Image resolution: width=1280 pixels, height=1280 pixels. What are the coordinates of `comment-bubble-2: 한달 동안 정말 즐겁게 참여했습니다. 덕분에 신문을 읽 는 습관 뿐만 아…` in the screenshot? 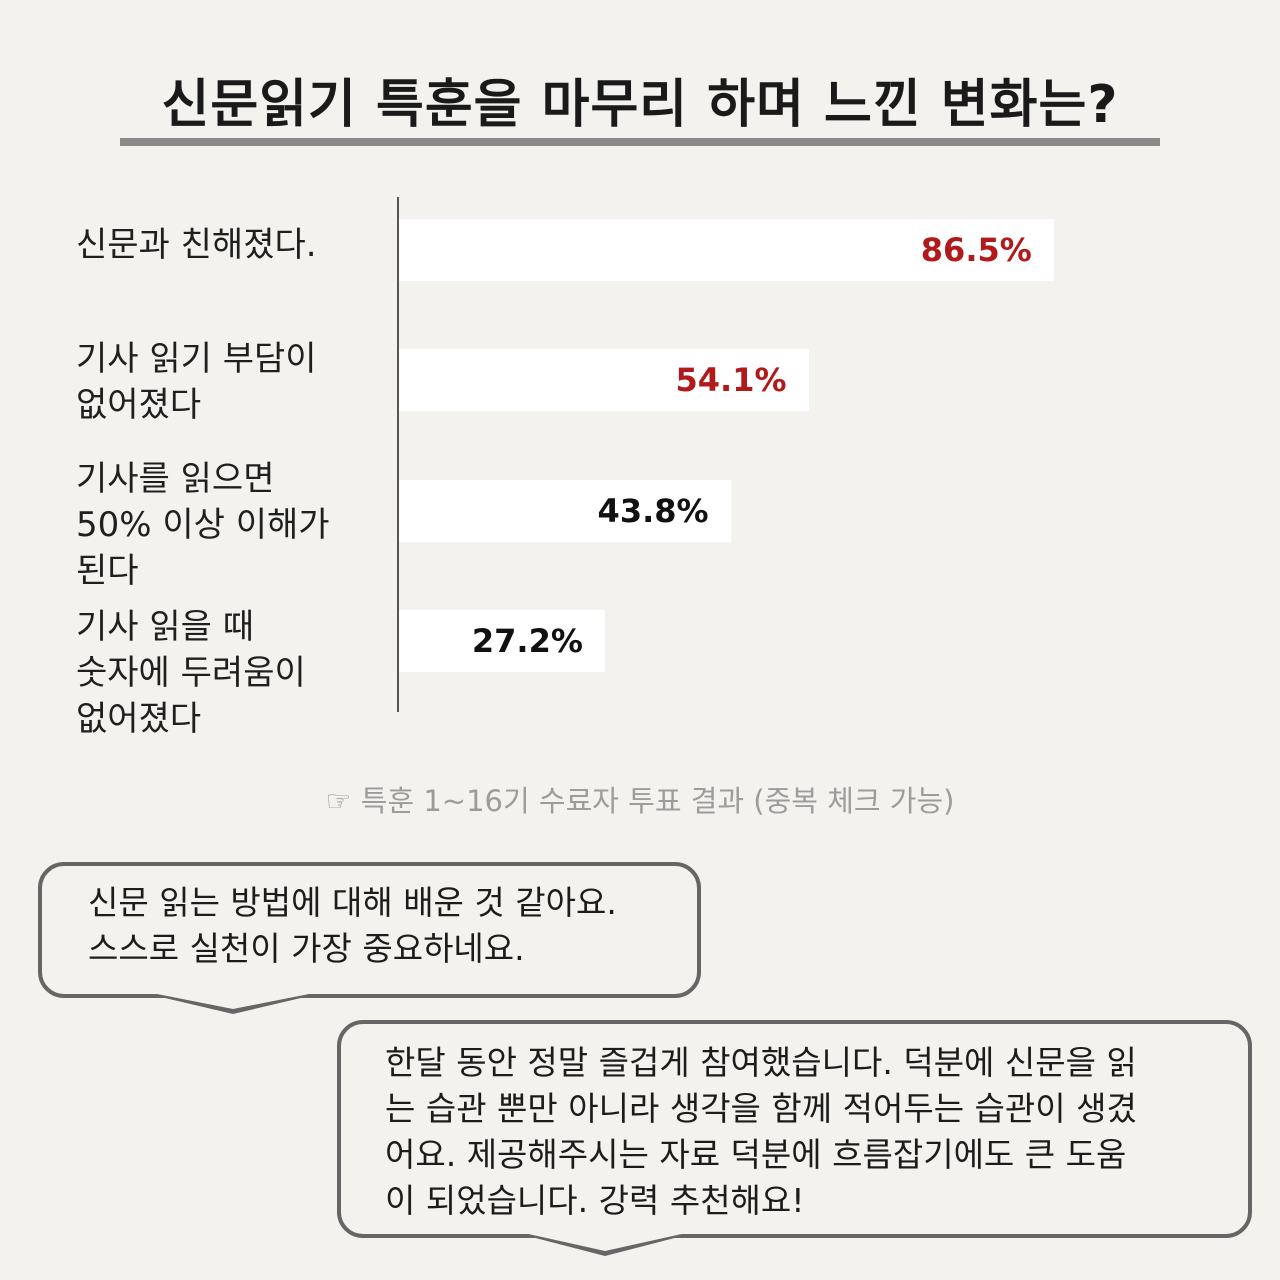 It's located at (794, 1129).